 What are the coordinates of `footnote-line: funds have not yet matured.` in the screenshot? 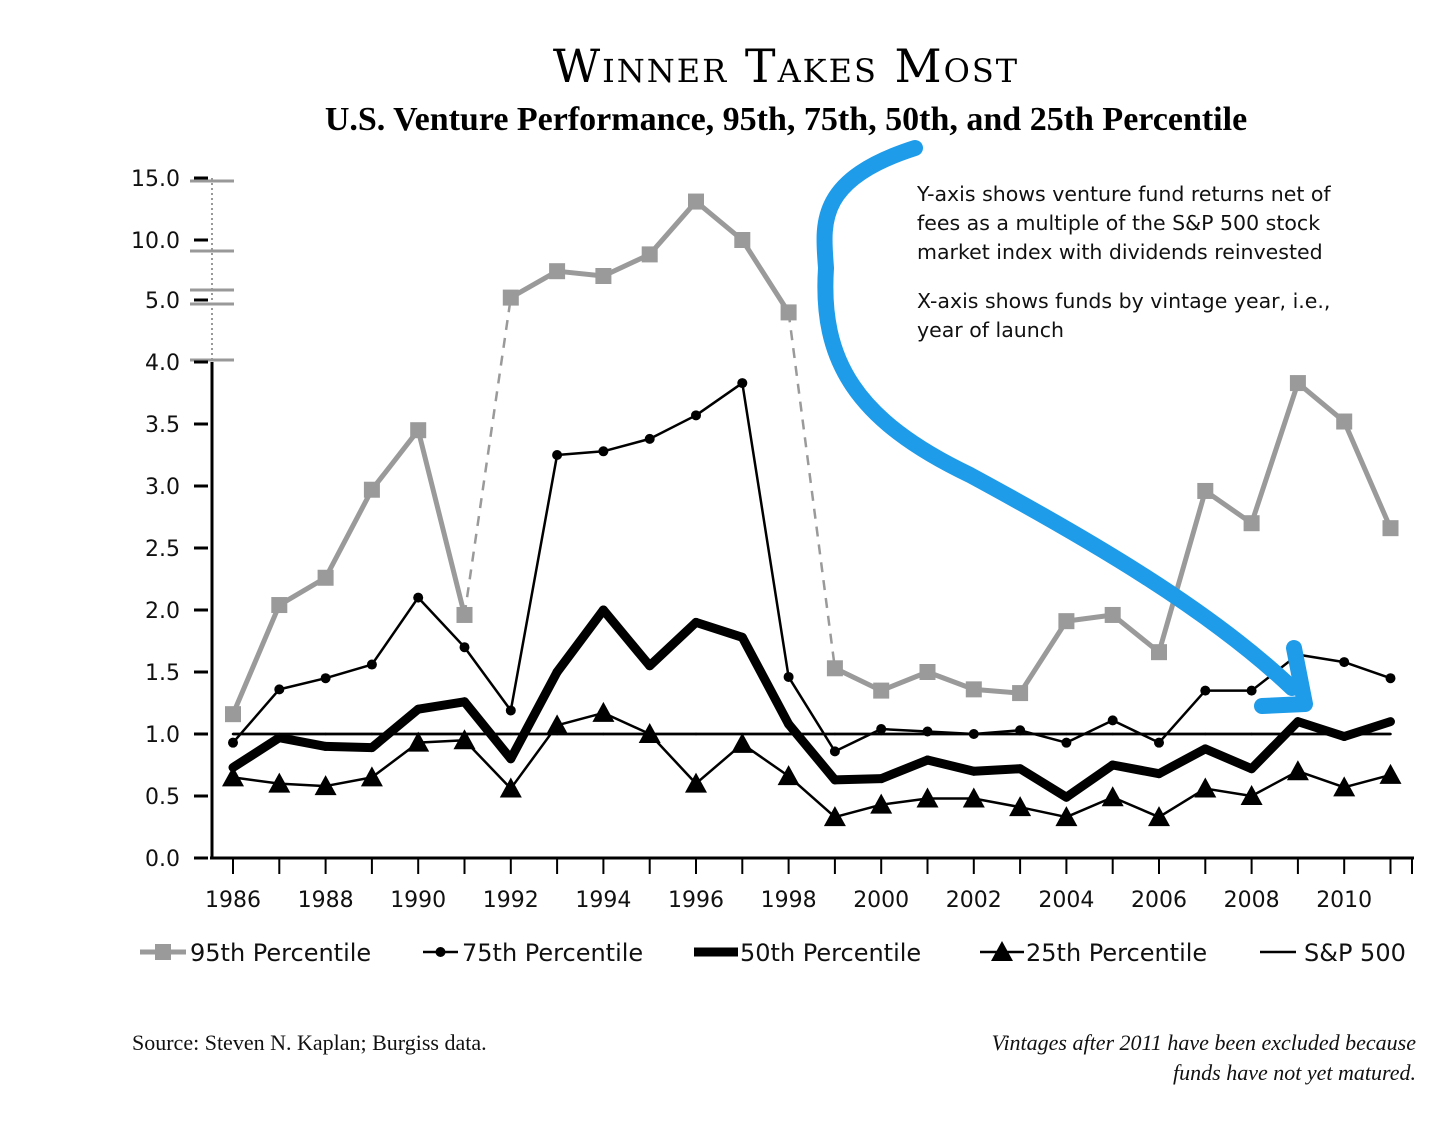 It's located at (1294, 1072).